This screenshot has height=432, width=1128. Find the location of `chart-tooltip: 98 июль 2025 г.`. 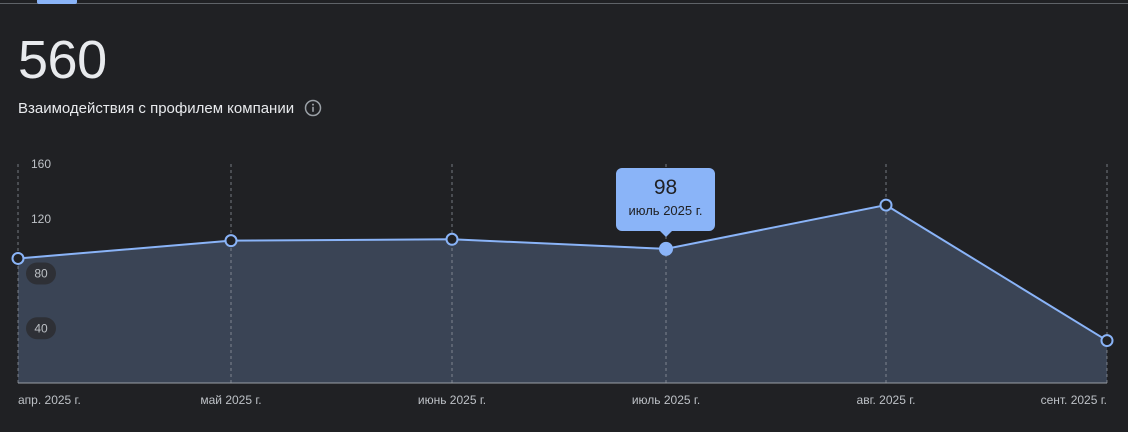

chart-tooltip: 98 июль 2025 г. is located at coordinates (665, 202).